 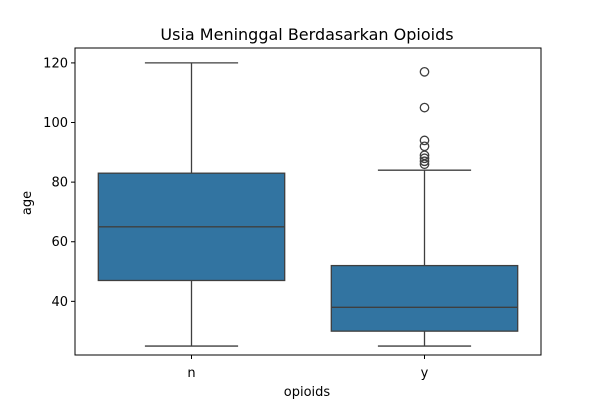 What do you see at coordinates (306, 34) in the screenshot?
I see `chart-title: Usia Meninggal Berdasarkan Opioids` at bounding box center [306, 34].